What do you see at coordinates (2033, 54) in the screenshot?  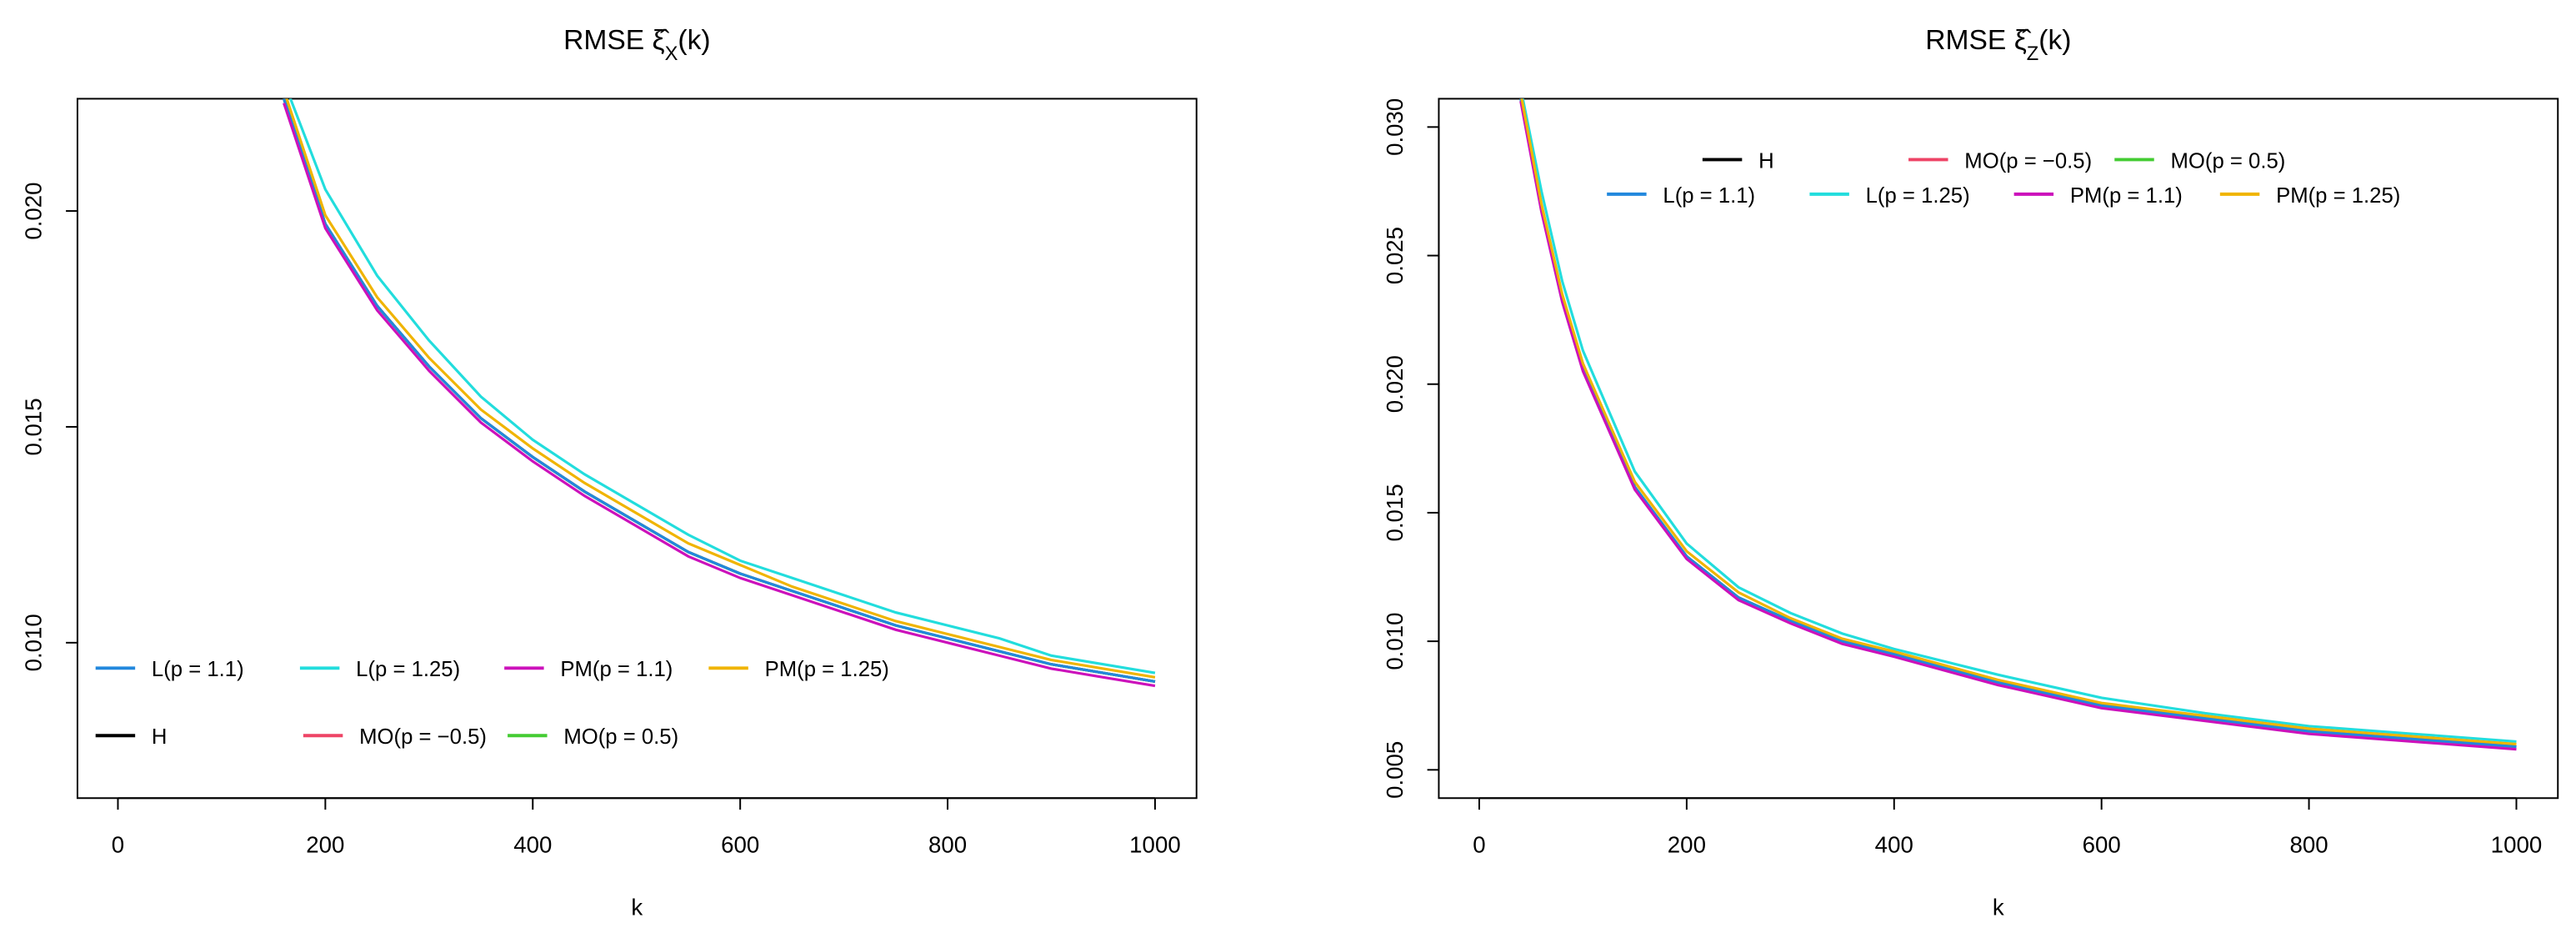 I see `title-part: Z` at bounding box center [2033, 54].